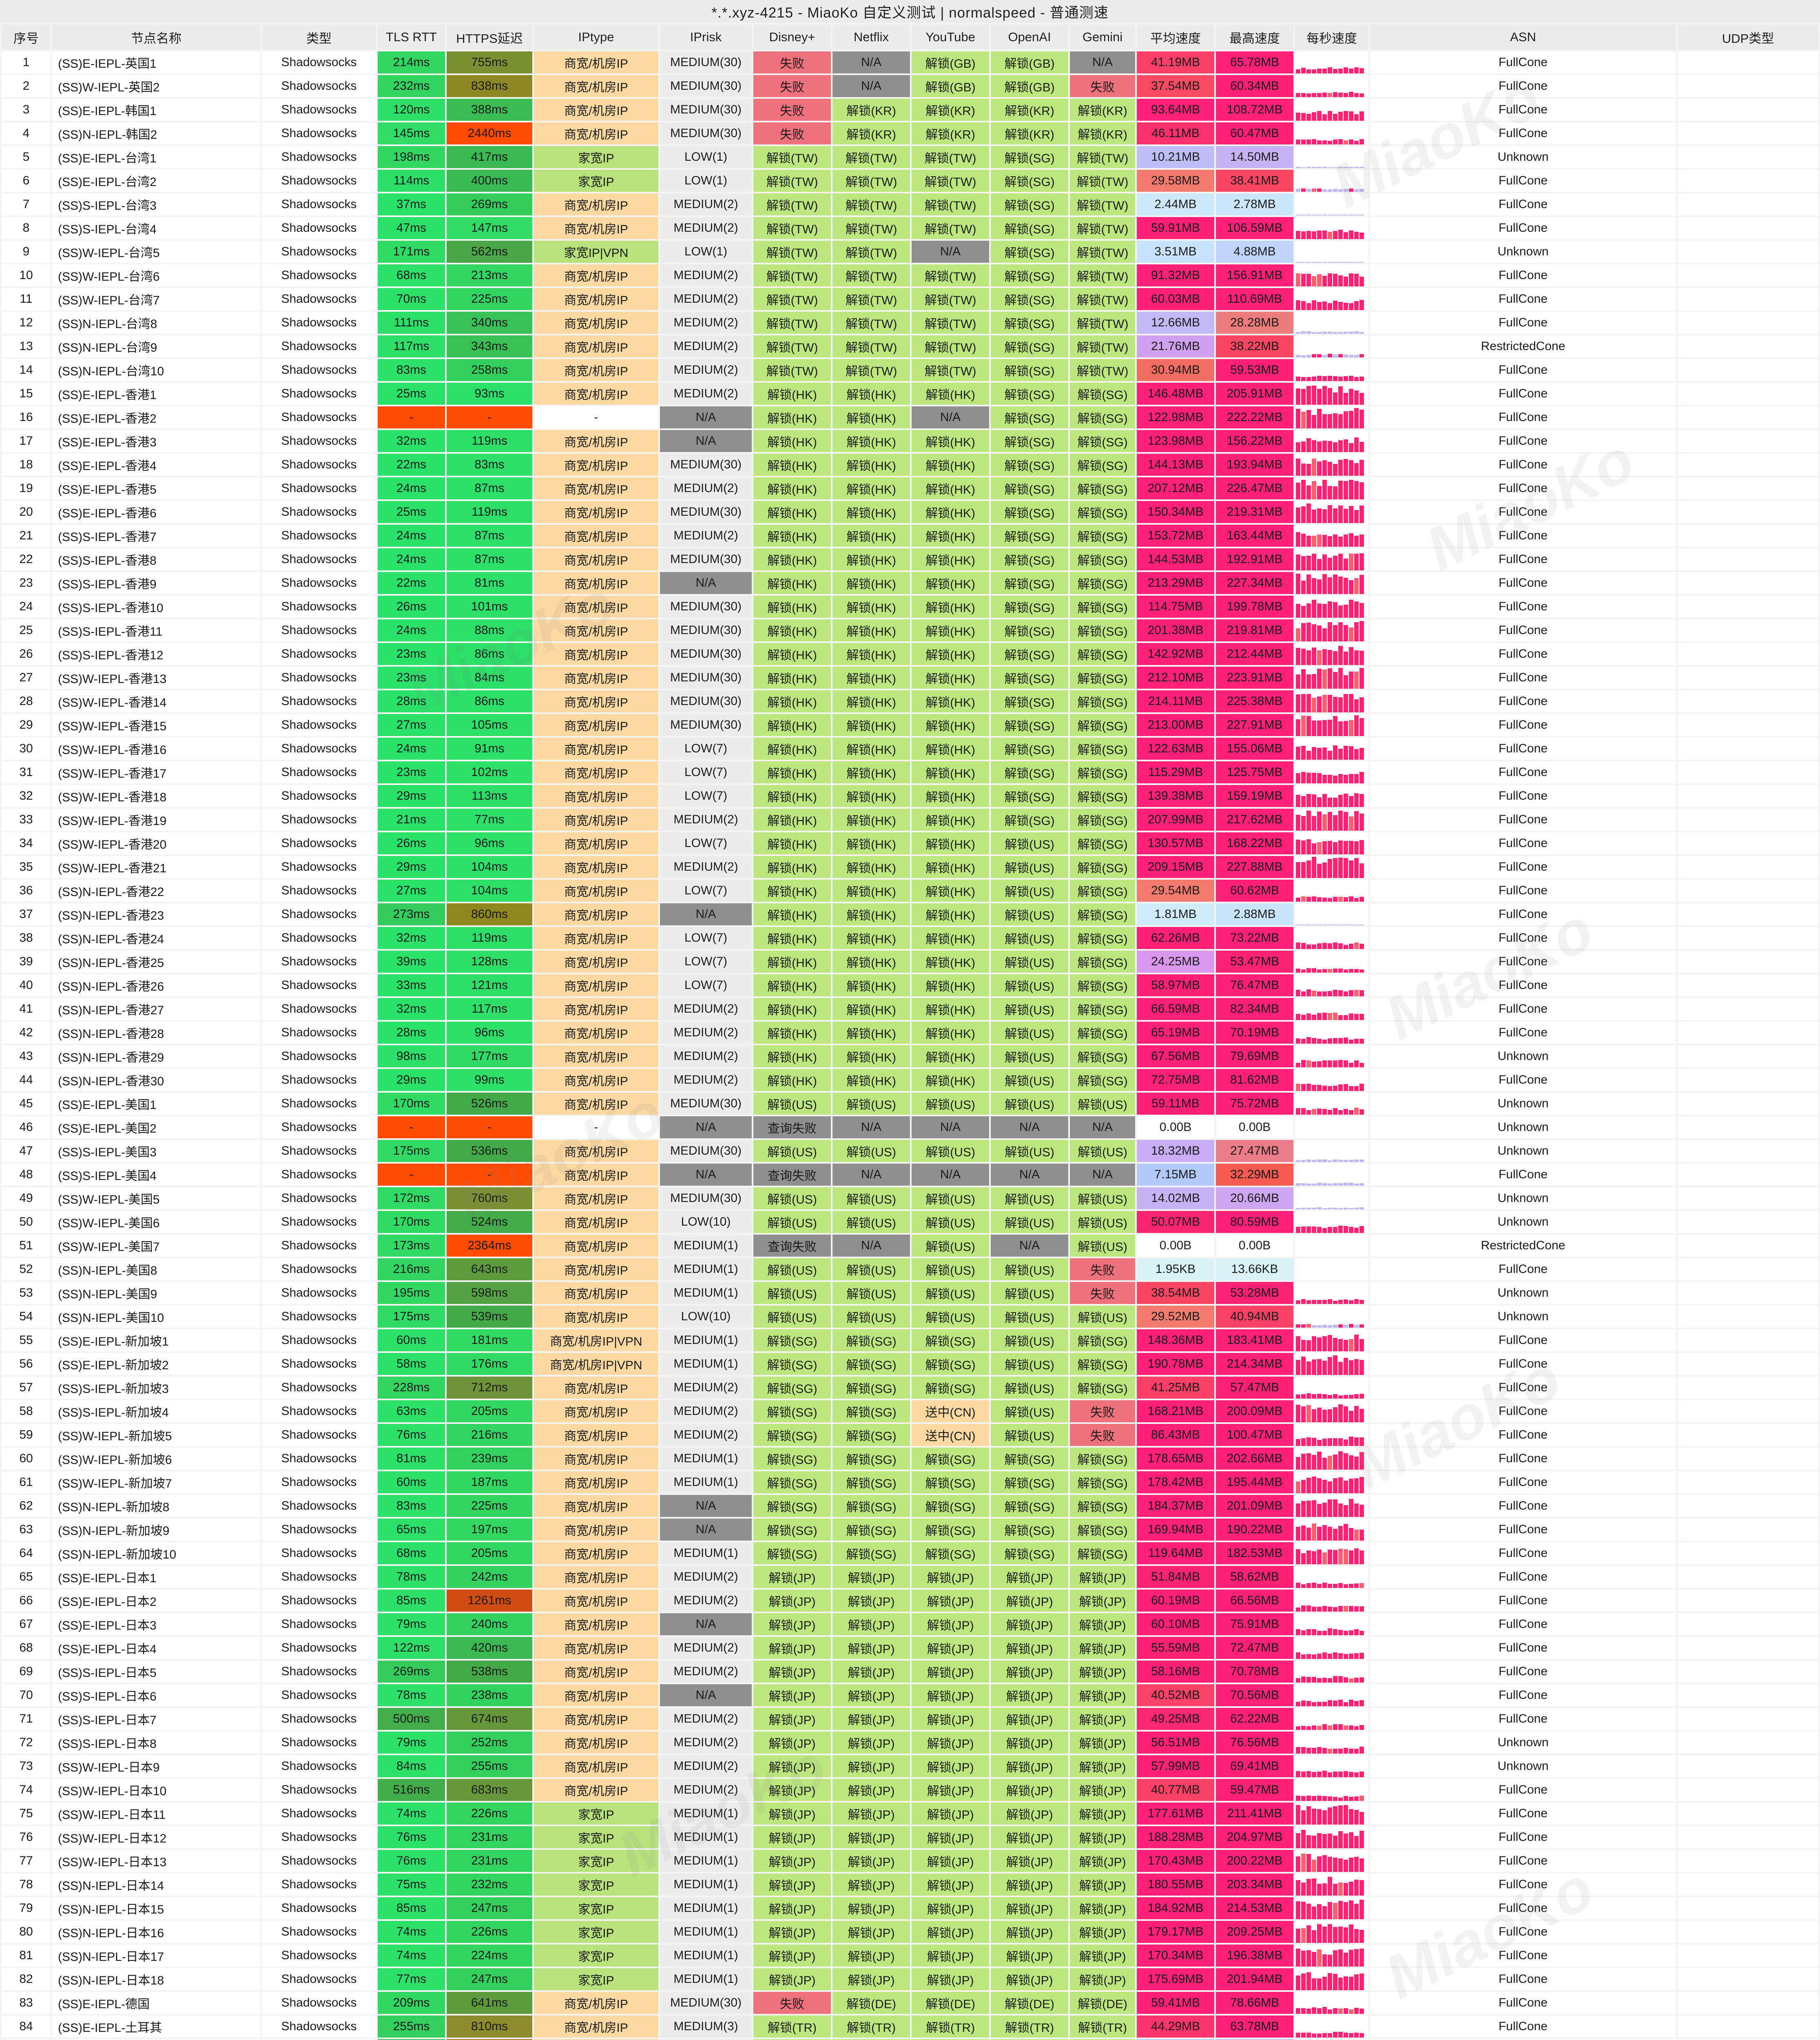 The width and height of the screenshot is (1820, 2040). Describe the element at coordinates (26, 559) in the screenshot. I see `cell-seq: 22` at that location.